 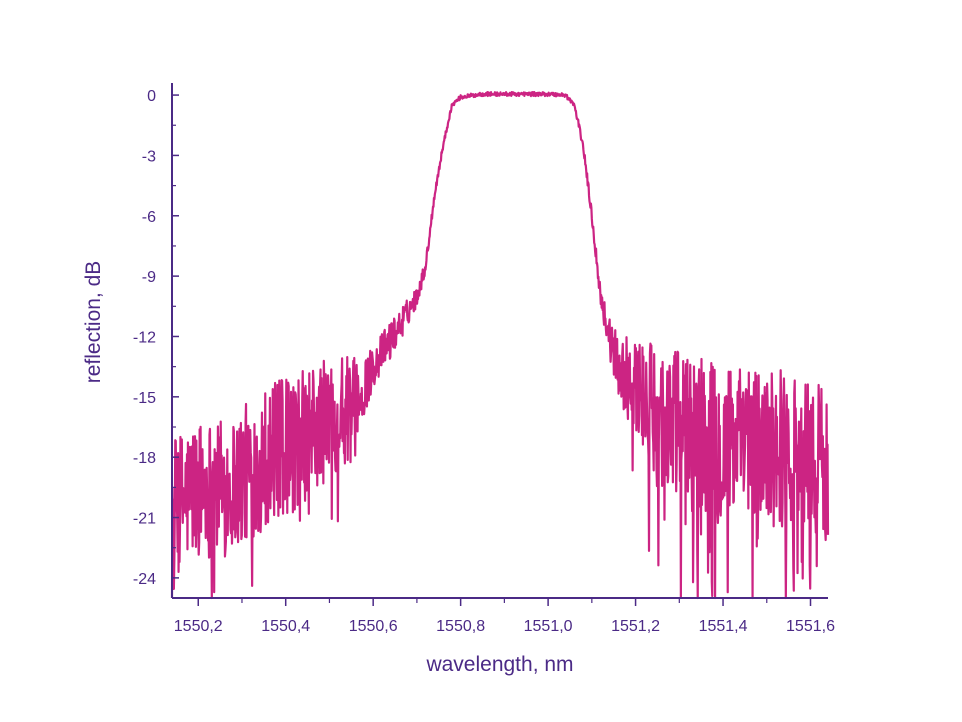 What do you see at coordinates (373, 626) in the screenshot?
I see `x-tick-label: 1550,6` at bounding box center [373, 626].